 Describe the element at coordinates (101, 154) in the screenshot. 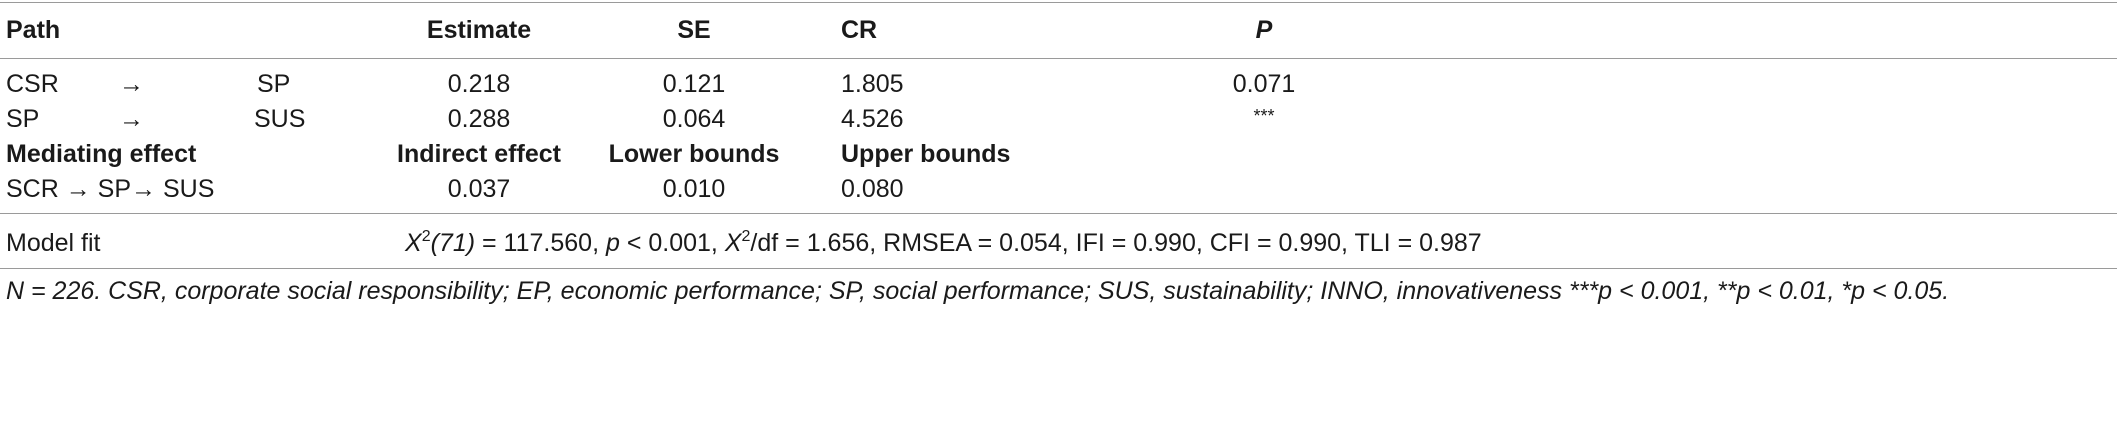

I see `mediating-label: Mediating effect` at that location.